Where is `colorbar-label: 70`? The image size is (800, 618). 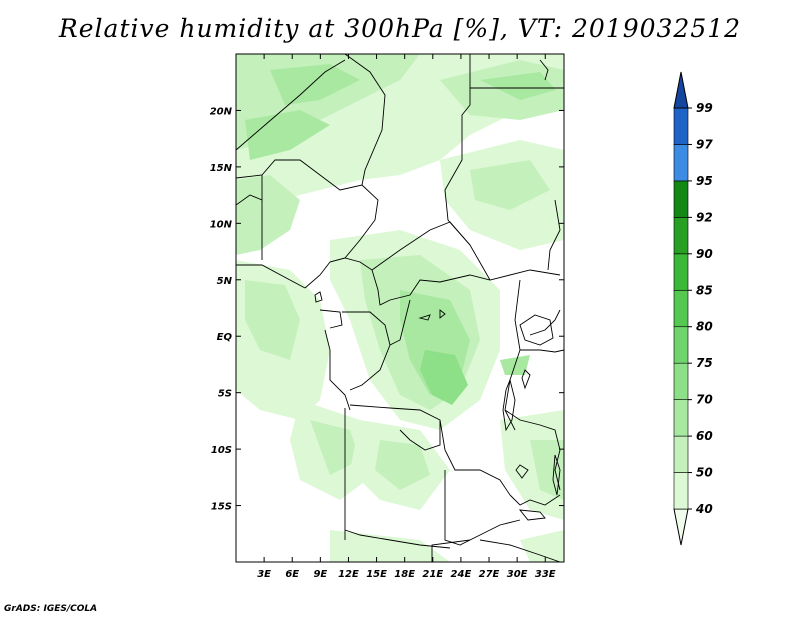
colorbar-label: 70 is located at coordinates (704, 400).